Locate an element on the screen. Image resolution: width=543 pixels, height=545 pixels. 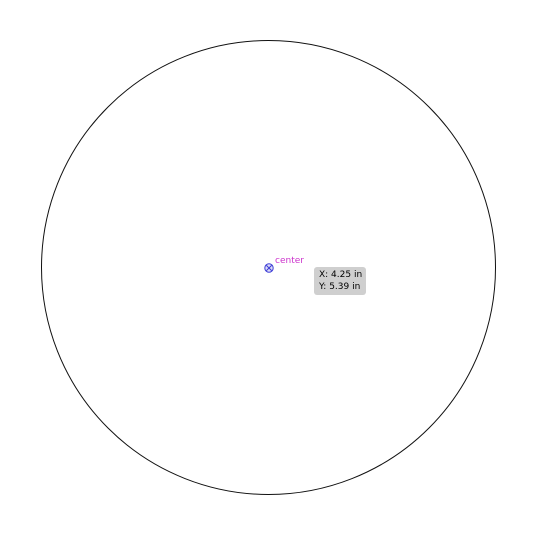
cursor-coordinates-tooltip: X: 4.25 in Y: 5.39 in is located at coordinates (340, 281).